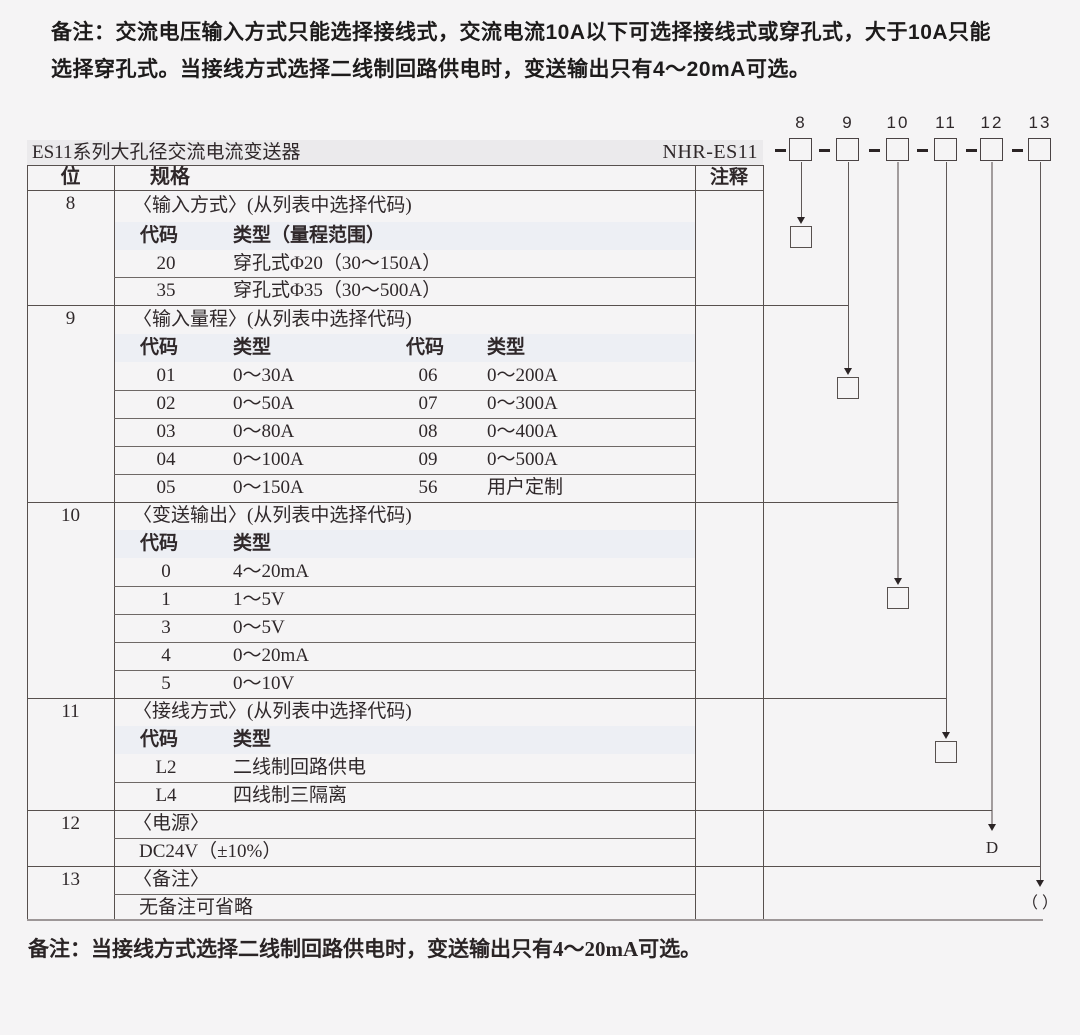 The image size is (1080, 1035). What do you see at coordinates (337, 290) in the screenshot?
I see `type-cell: 穿孔式Φ35（30～500A）` at bounding box center [337, 290].